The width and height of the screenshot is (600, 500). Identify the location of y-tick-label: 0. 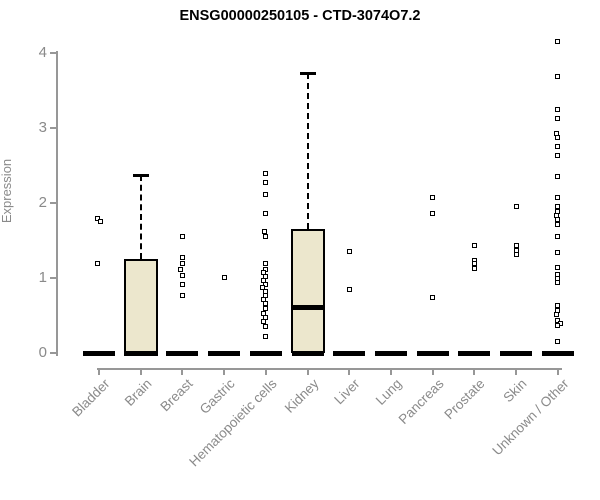
(42, 352).